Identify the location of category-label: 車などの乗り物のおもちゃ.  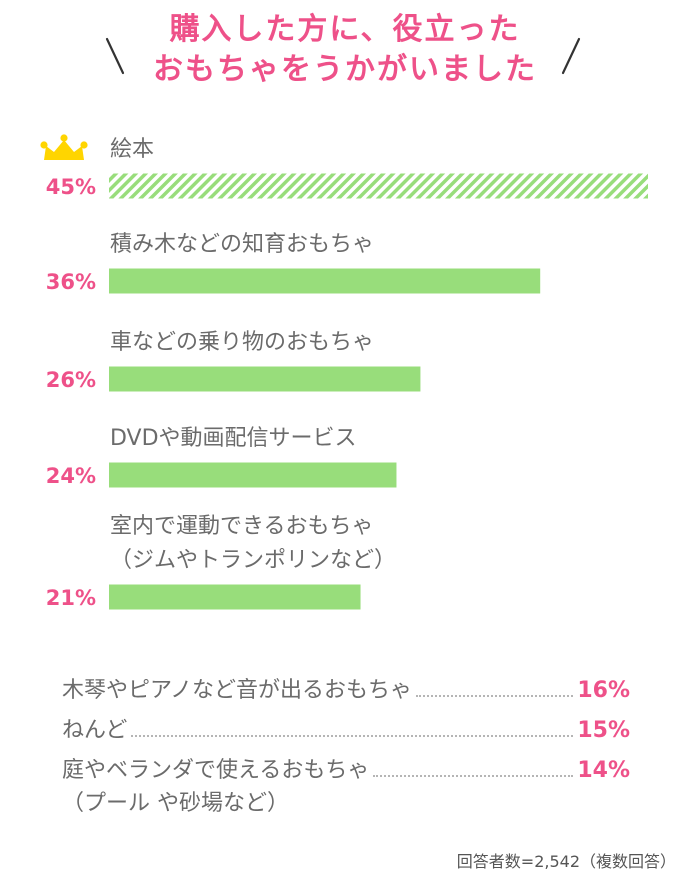
(242, 342).